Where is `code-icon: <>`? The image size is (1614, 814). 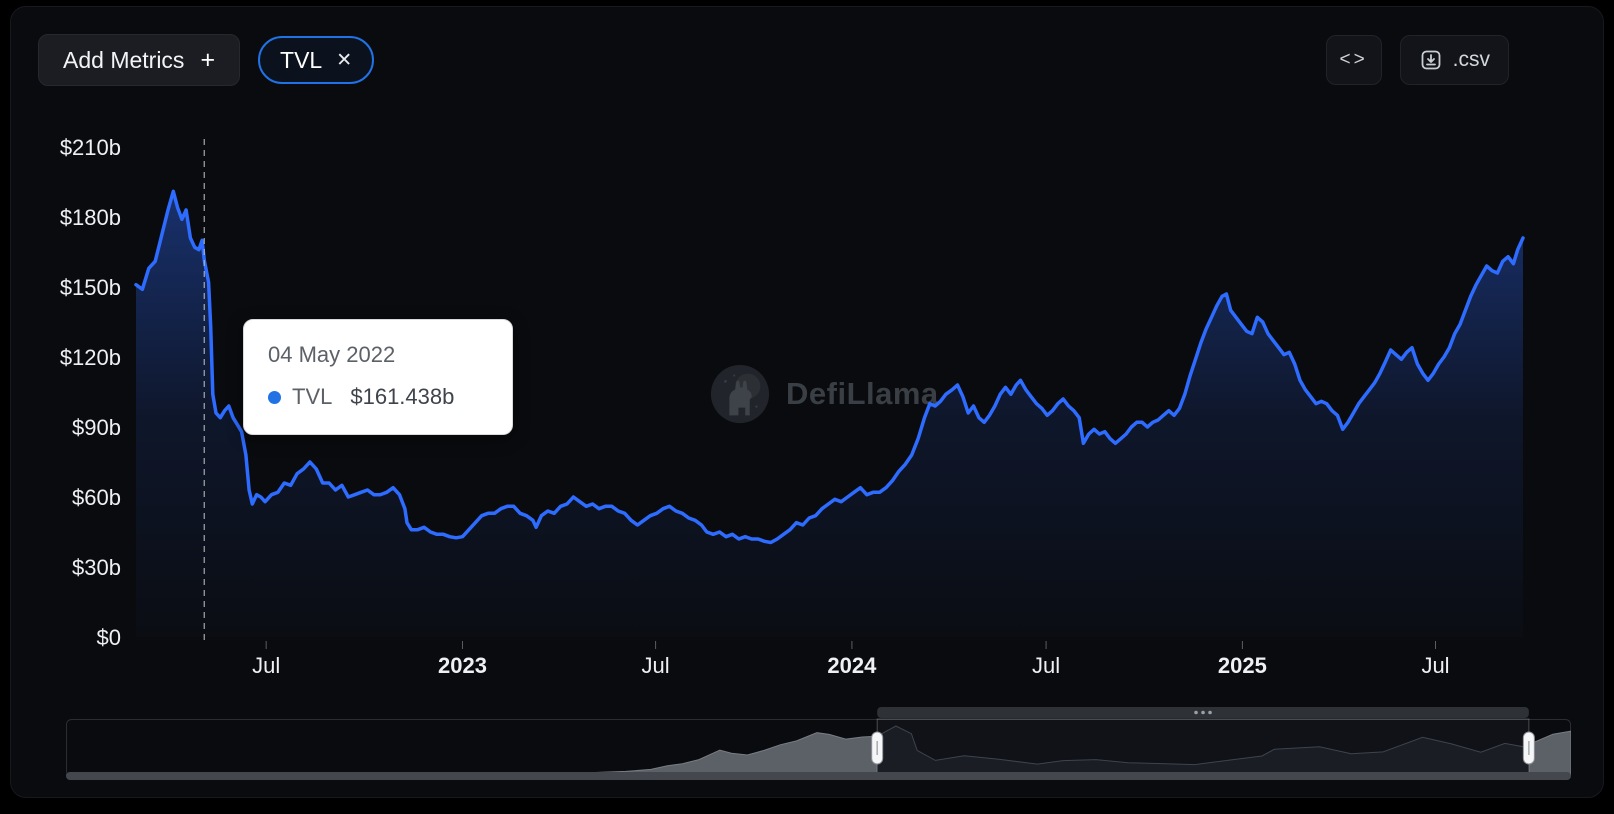
code-icon: <> is located at coordinates (1353, 59).